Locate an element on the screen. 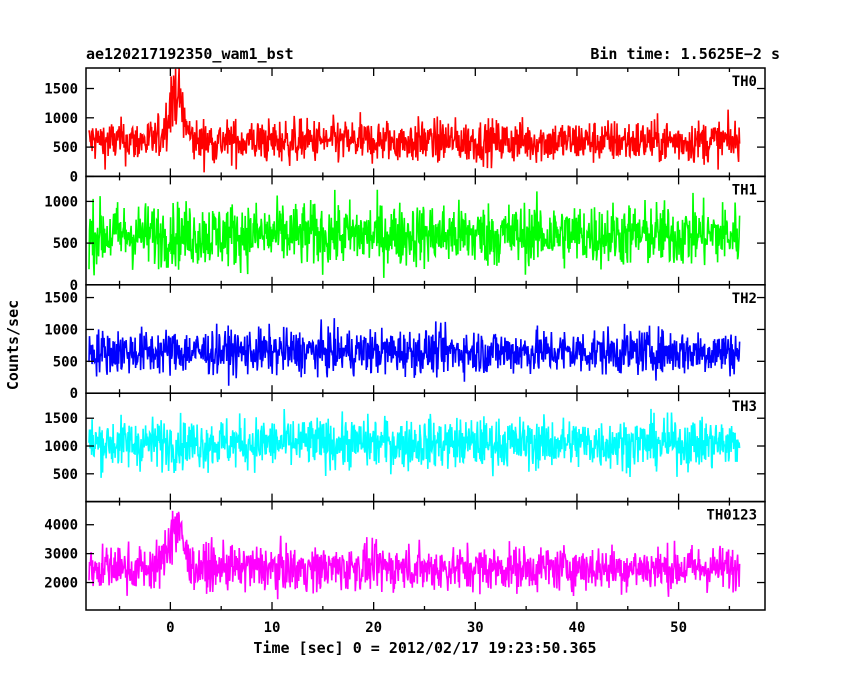  x-tick-label: 40 is located at coordinates (577, 628).